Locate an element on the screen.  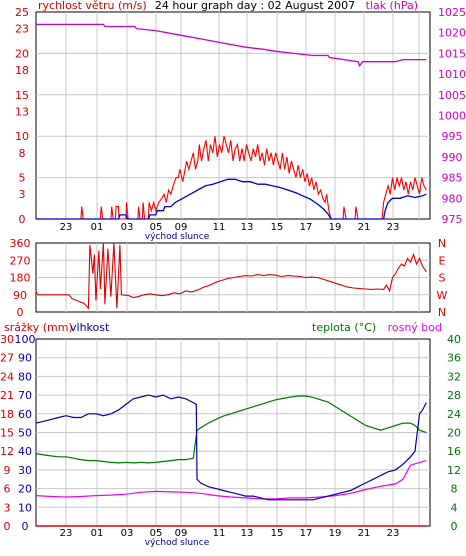
temperature-tick-label: 28 is located at coordinates (454, 395).